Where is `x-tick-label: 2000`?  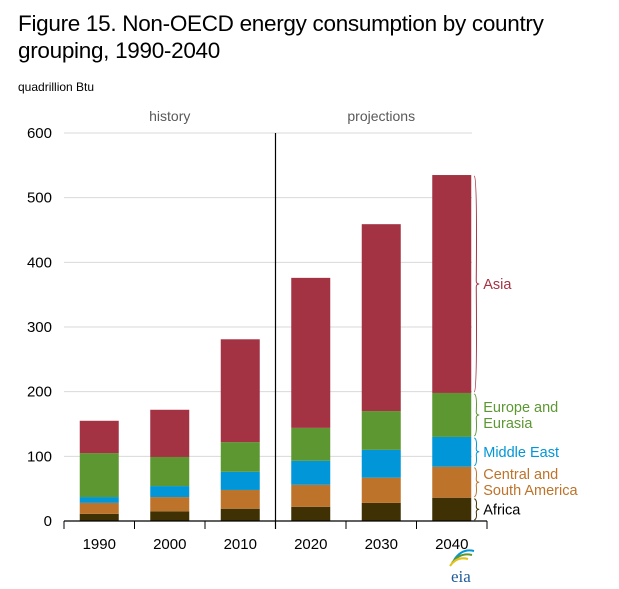 x-tick-label: 2000 is located at coordinates (169, 544).